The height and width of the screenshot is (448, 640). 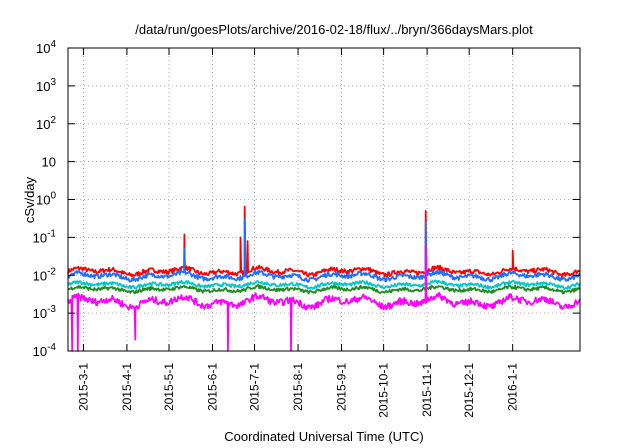 What do you see at coordinates (49, 162) in the screenshot?
I see `y-tick-label: 10` at bounding box center [49, 162].